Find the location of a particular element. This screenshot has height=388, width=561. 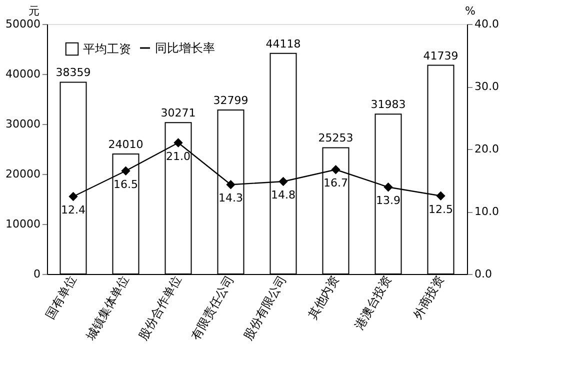

legend-label: 同比增长率 is located at coordinates (185, 48).